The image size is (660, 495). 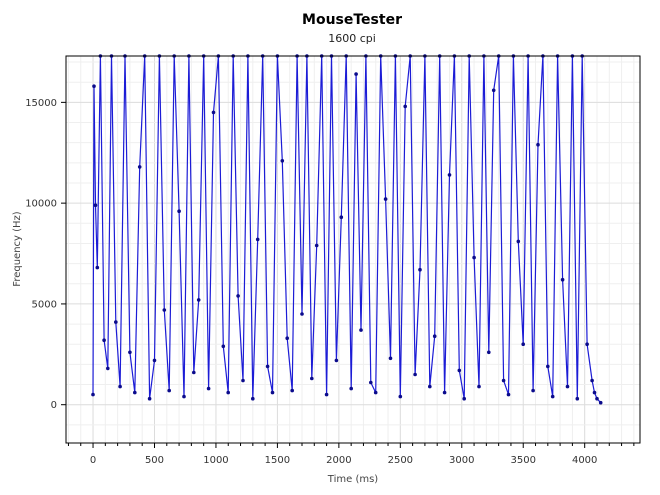 What do you see at coordinates (154, 460) in the screenshot?
I see `x-tick-label: 500` at bounding box center [154, 460].